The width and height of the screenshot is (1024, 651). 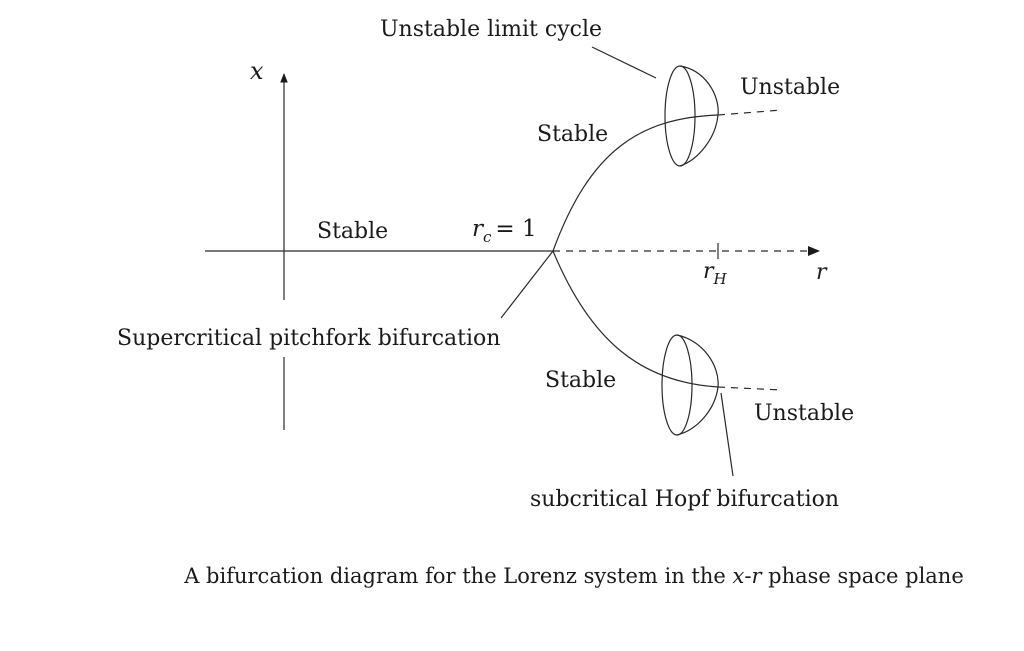 I want to click on upper-stable-branch, so click(x=635, y=183).